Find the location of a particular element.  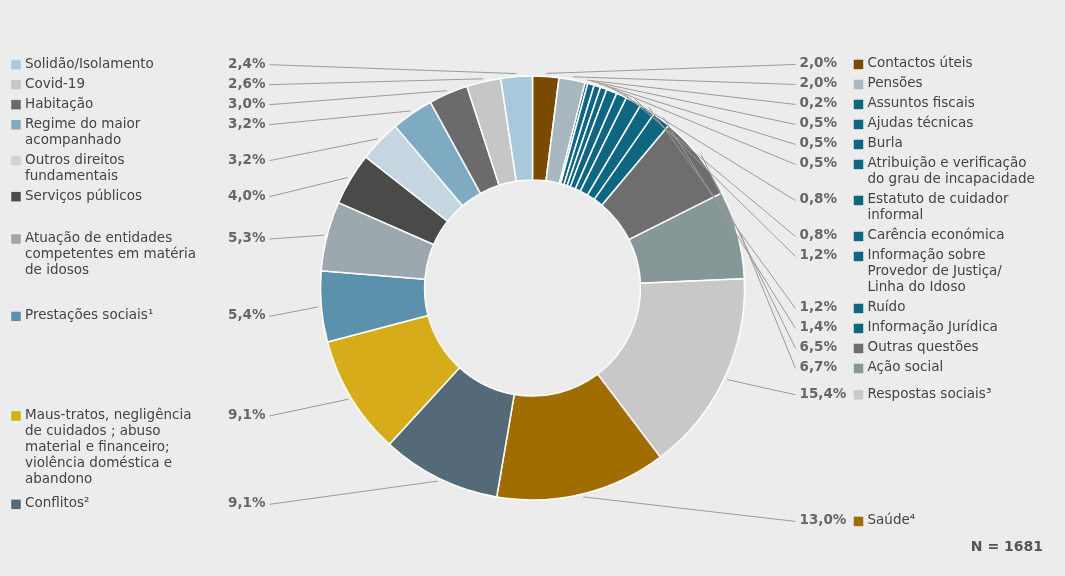

legend-label: Ajudas técnicas is located at coordinates (920, 122).